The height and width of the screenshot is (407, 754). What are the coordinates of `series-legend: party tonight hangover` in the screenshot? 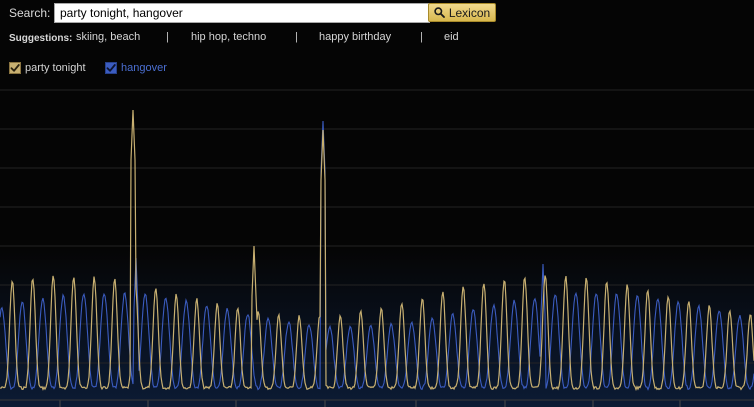 It's located at (377, 71).